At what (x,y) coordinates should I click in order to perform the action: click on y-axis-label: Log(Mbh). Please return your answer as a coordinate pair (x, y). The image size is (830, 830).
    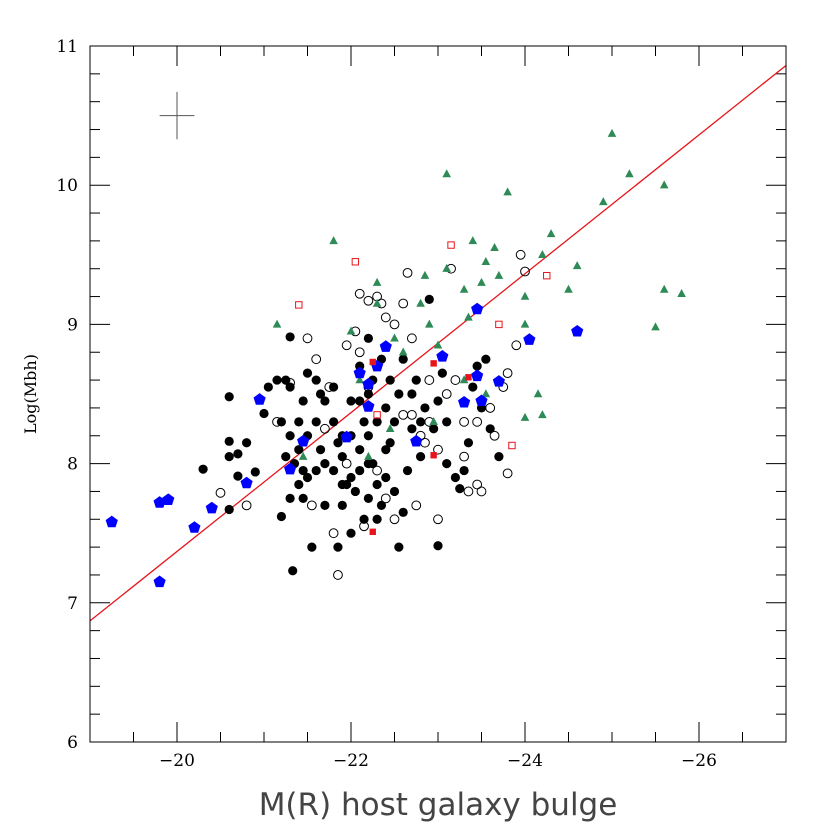
    Looking at the image, I should click on (30, 394).